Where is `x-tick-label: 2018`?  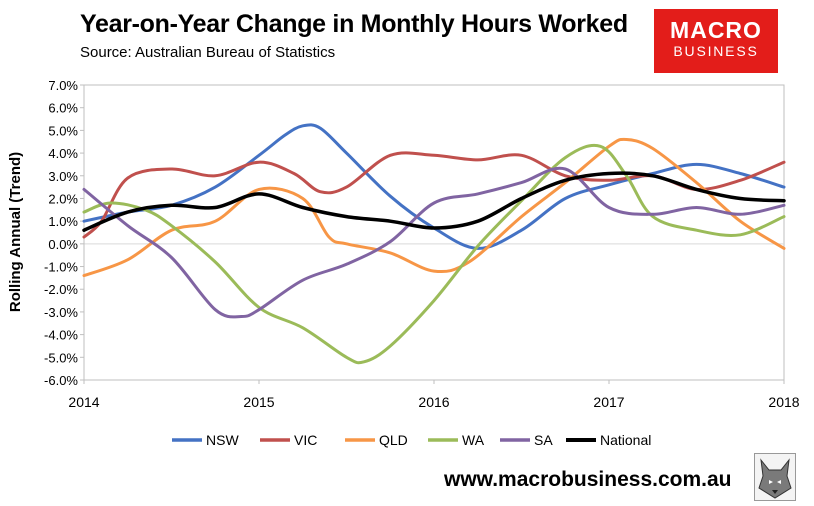 x-tick-label: 2018 is located at coordinates (783, 402).